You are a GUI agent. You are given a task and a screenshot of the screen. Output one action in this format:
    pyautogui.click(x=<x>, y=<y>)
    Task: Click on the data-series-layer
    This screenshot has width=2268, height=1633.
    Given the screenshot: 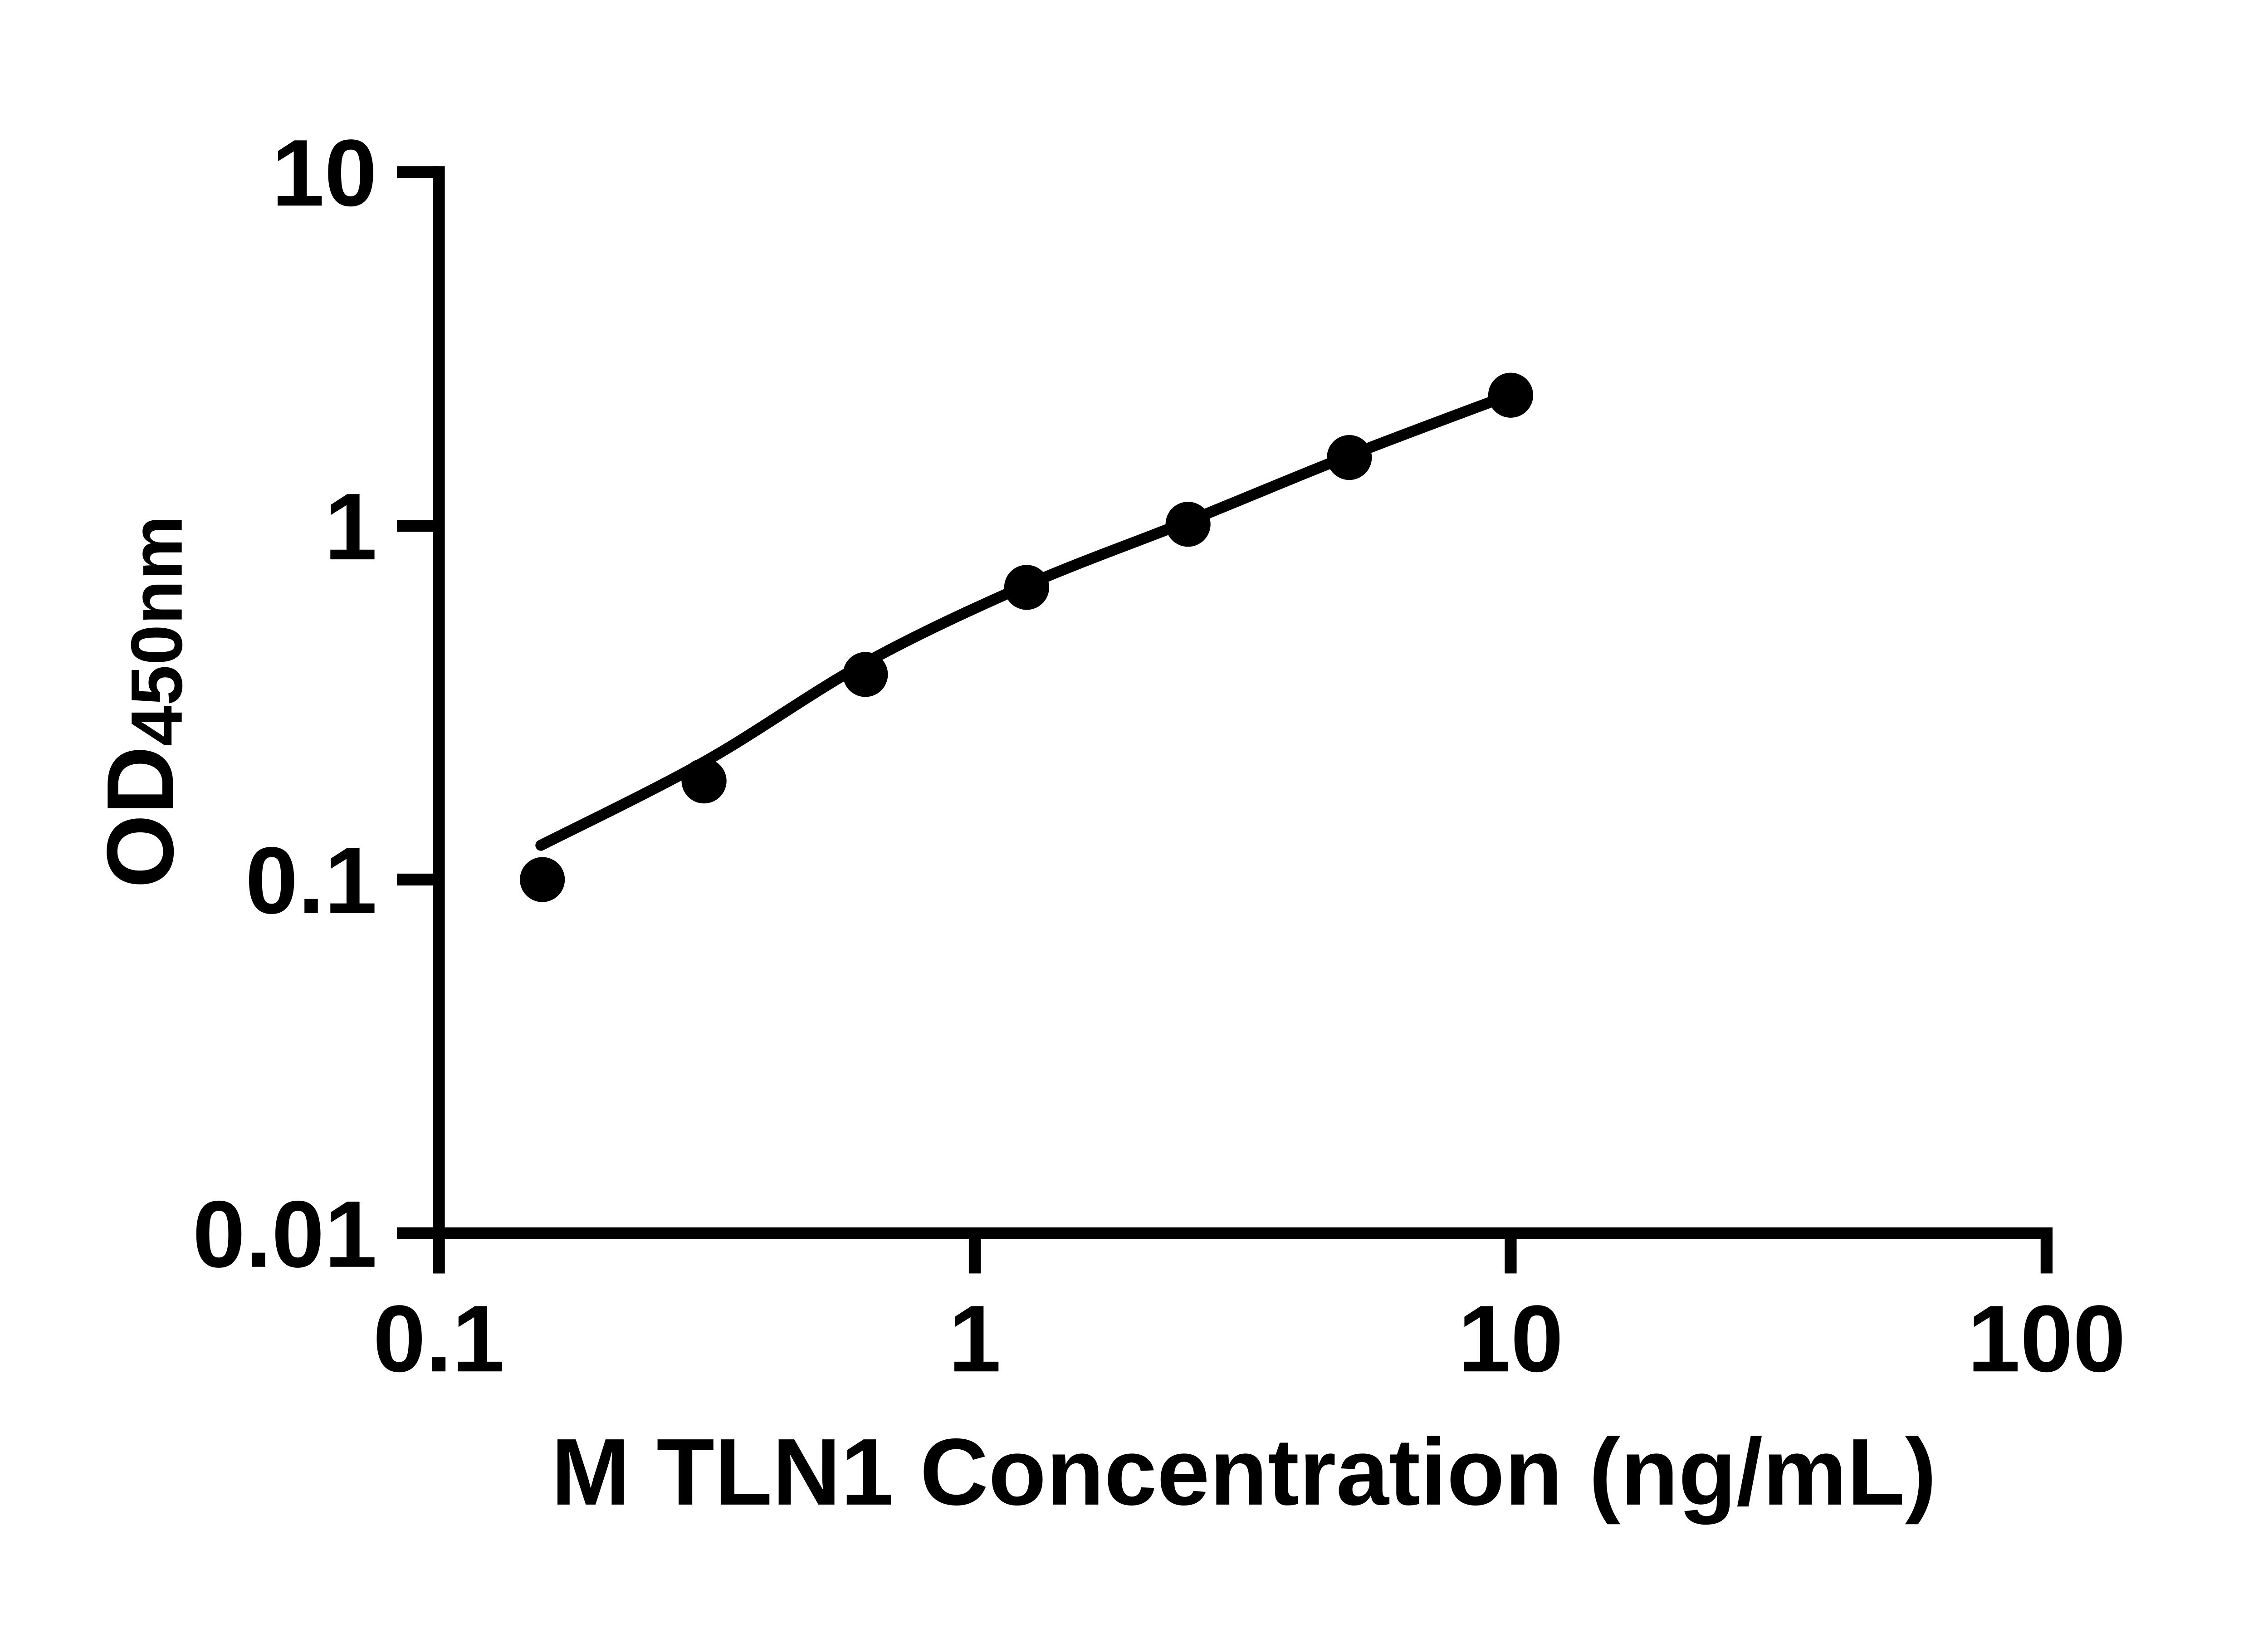 What is the action you would take?
    pyautogui.click(x=1027, y=637)
    